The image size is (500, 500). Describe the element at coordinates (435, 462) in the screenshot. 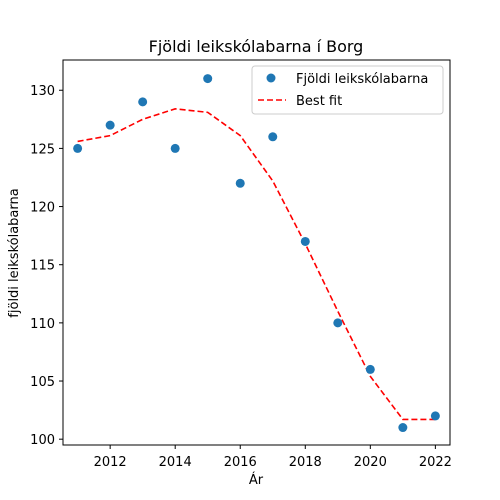

I see `x-tick-label: 2022` at that location.